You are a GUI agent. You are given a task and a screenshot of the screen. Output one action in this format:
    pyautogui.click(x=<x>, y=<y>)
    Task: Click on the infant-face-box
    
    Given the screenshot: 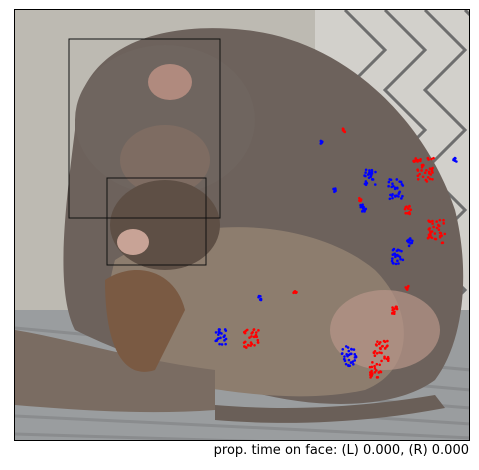 What is the action you would take?
    pyautogui.click(x=156, y=221)
    